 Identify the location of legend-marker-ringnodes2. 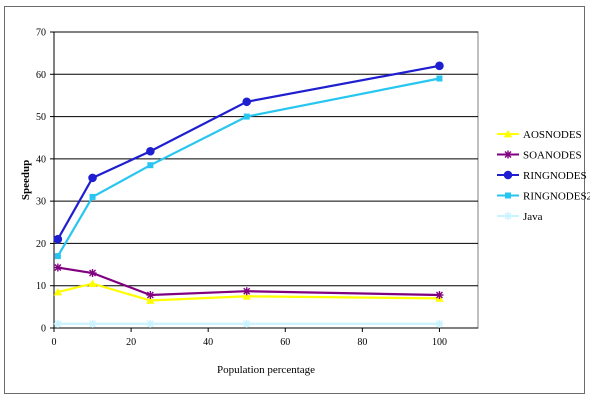
(508, 195).